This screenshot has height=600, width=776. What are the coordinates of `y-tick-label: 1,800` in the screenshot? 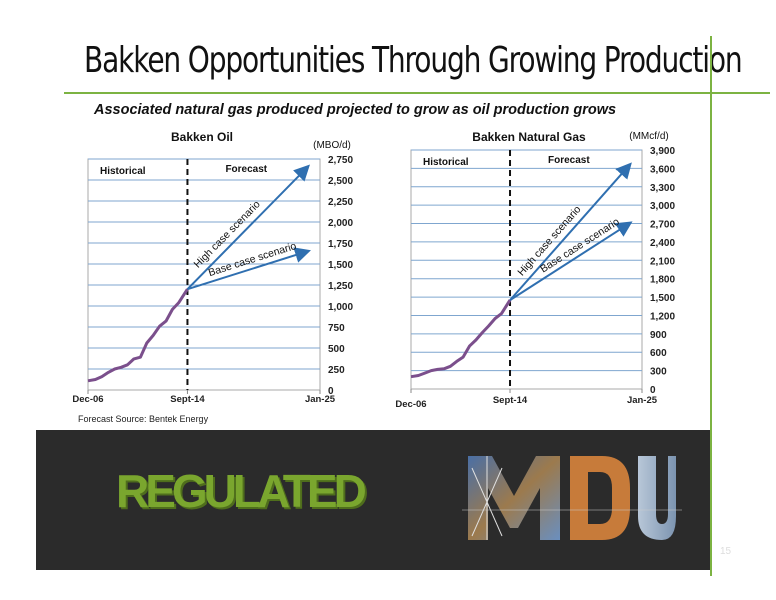 It's located at (662, 280).